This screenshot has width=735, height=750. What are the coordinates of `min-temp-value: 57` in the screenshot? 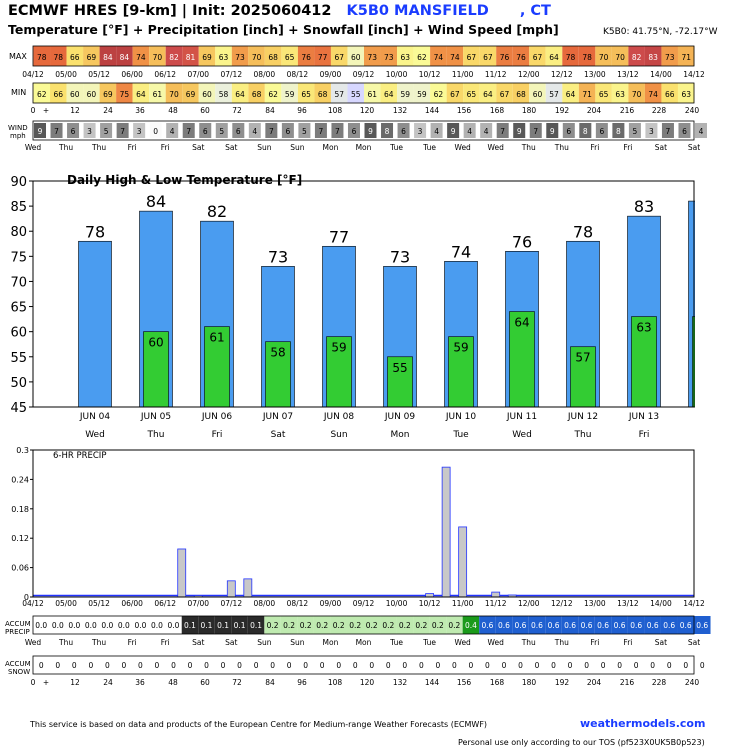 It's located at (554, 94).